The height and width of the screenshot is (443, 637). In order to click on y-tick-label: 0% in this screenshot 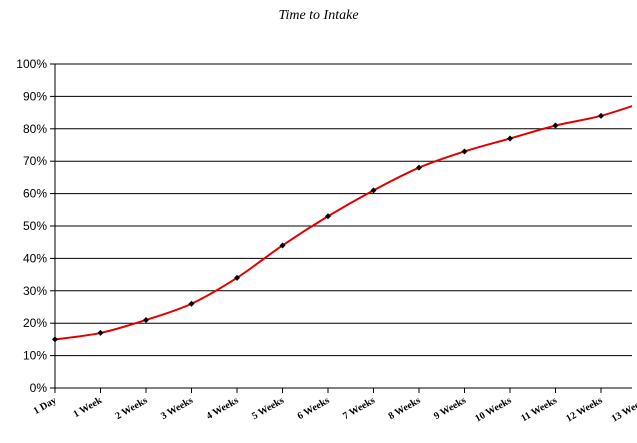, I will do `click(39, 388)`.